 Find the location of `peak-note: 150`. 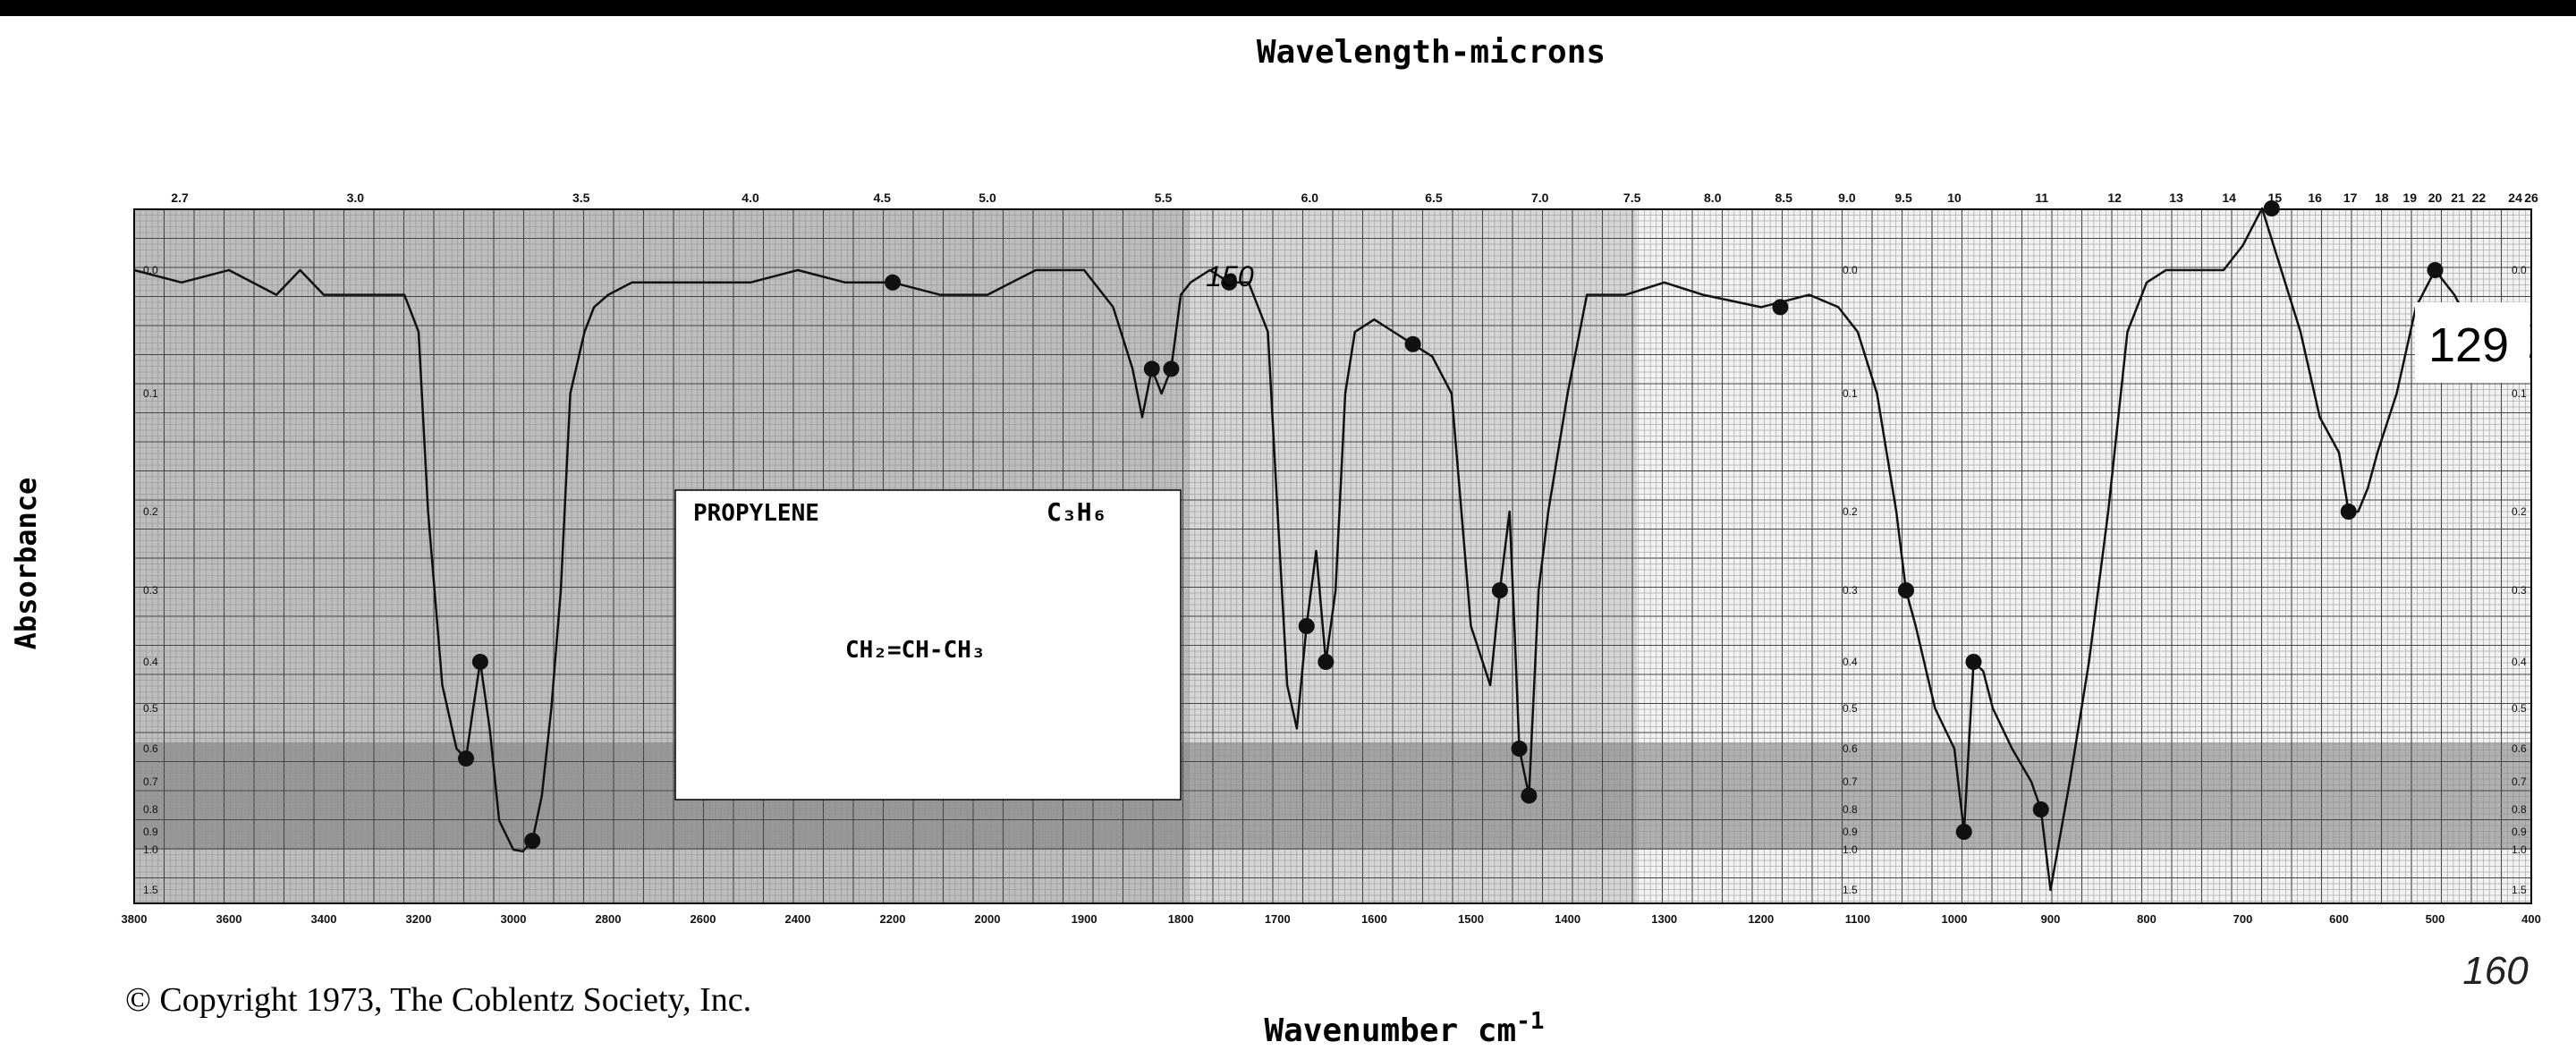

peak-note: 150 is located at coordinates (1230, 276).